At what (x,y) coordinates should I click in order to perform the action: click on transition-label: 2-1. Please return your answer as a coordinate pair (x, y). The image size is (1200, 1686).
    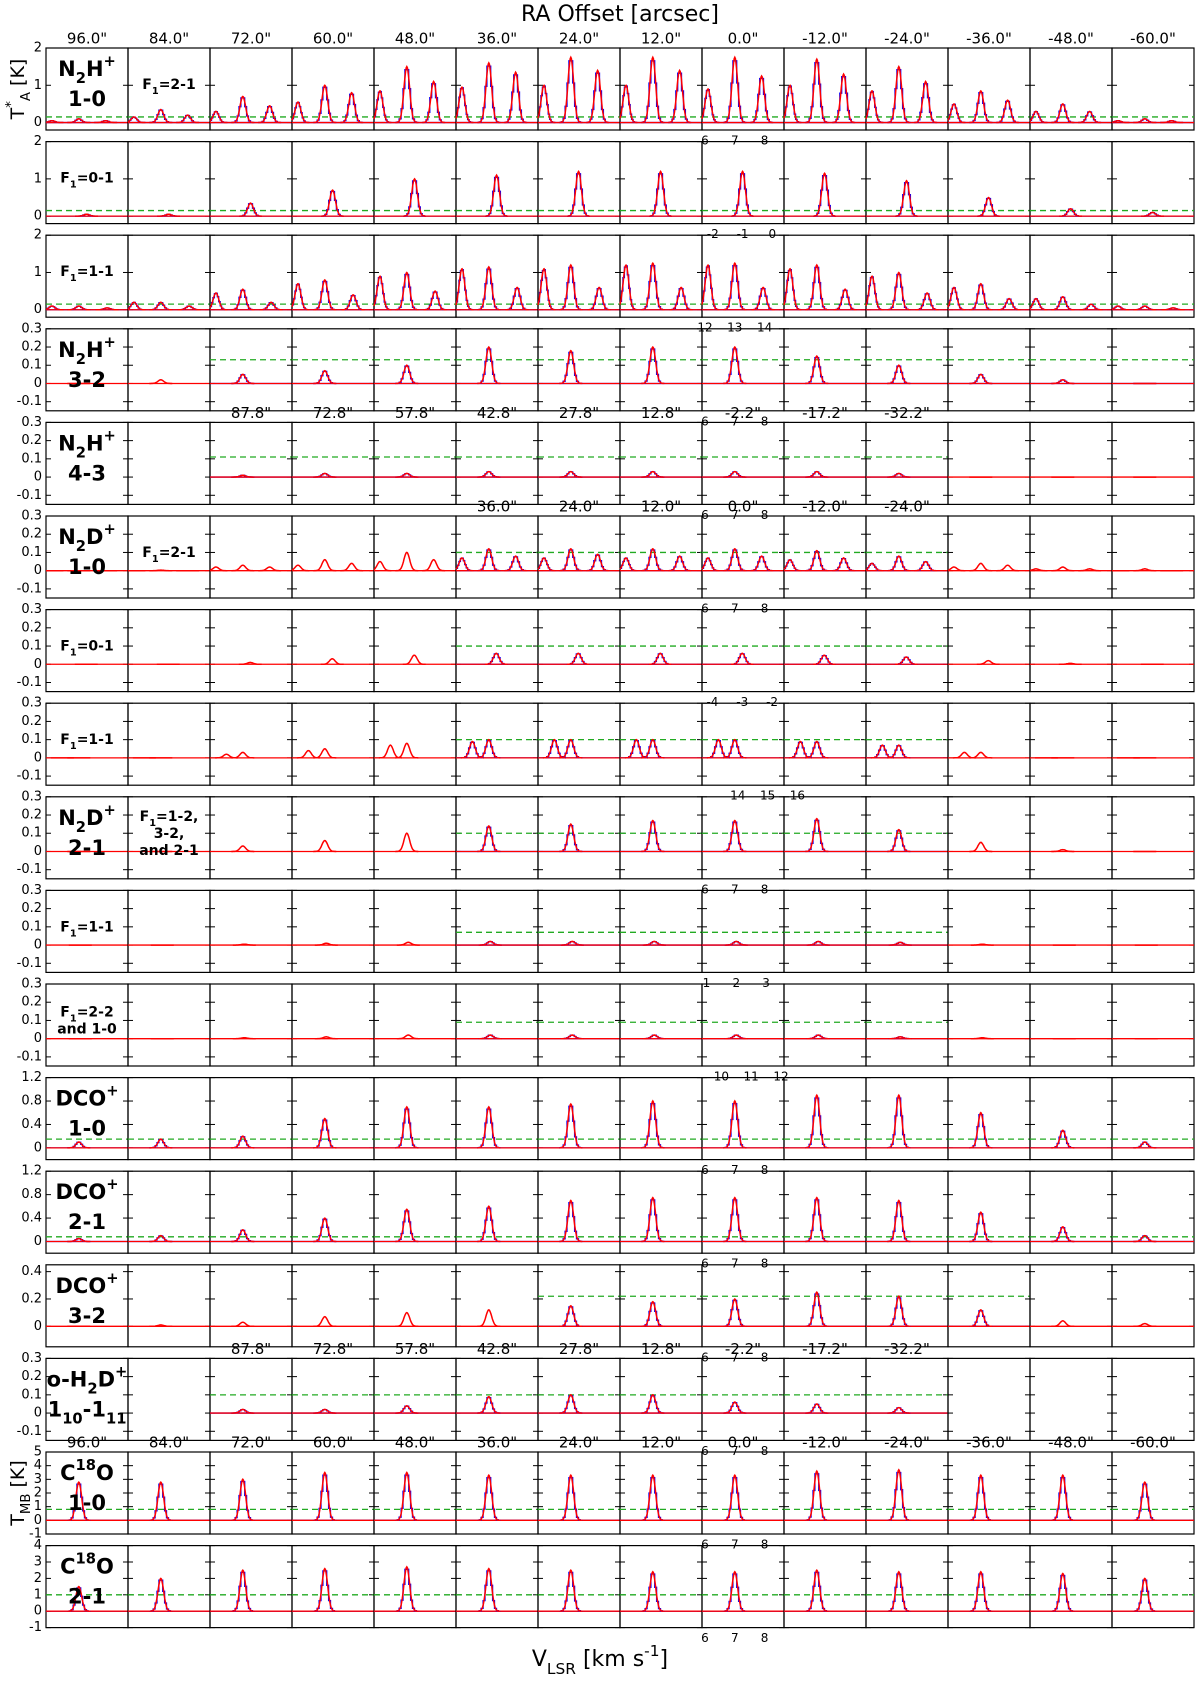
    Looking at the image, I should click on (87, 848).